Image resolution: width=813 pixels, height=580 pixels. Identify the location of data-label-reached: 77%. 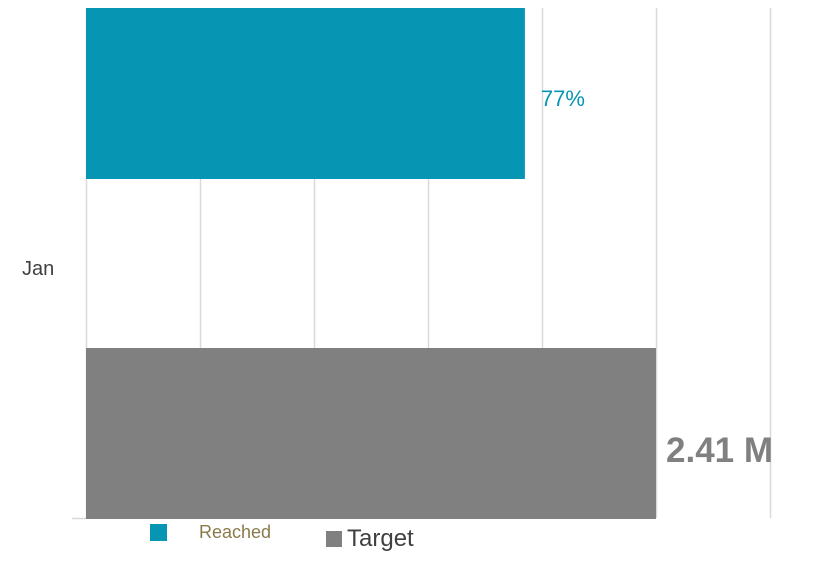
(563, 98).